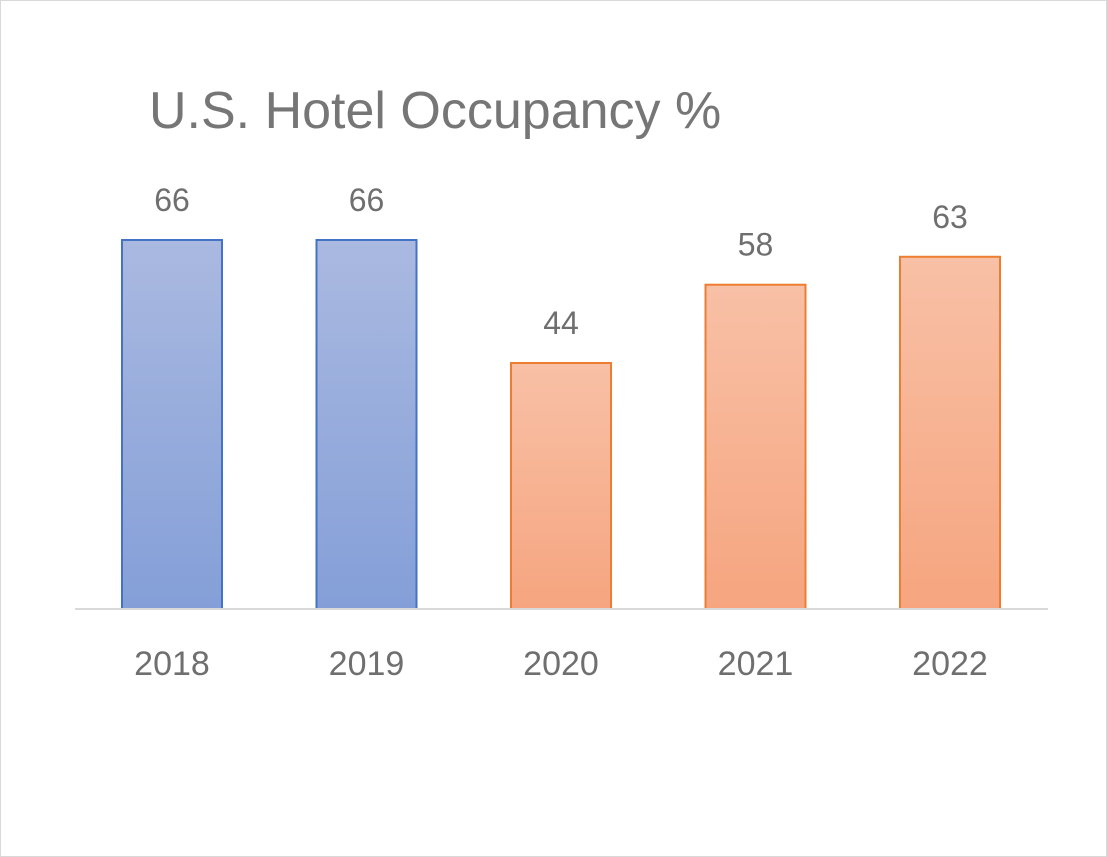 The width and height of the screenshot is (1107, 857). I want to click on chart-title: U.S. Hotel Occupancy %, so click(435, 111).